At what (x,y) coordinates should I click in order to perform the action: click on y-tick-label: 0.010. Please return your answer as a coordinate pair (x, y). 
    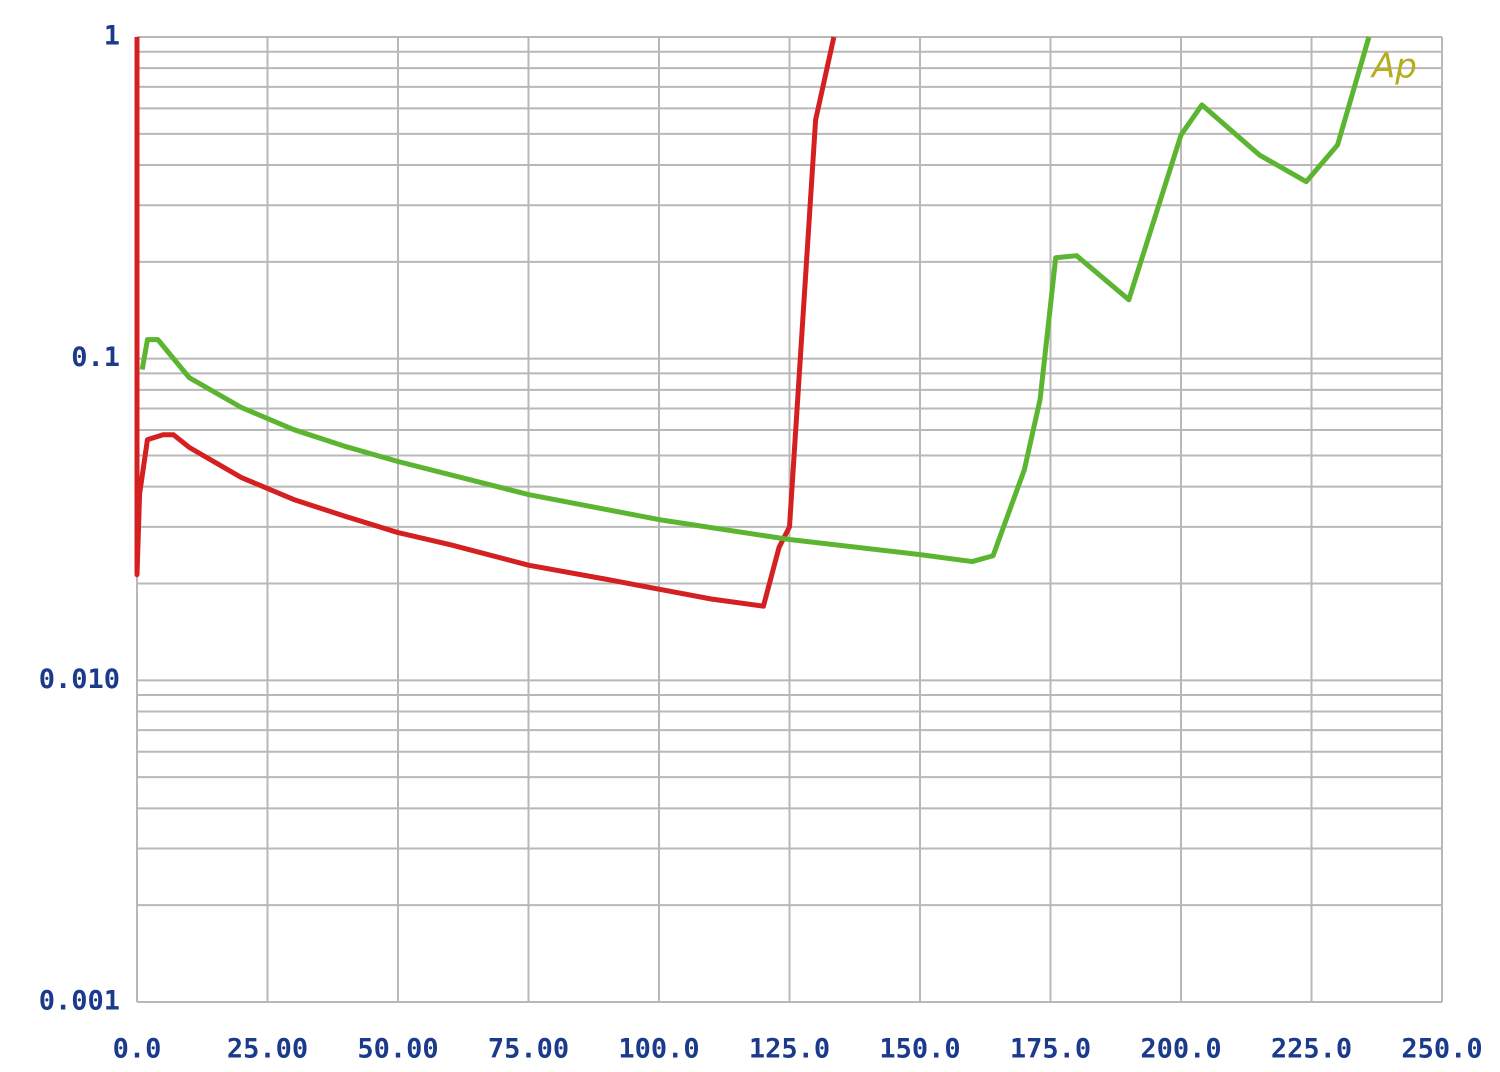
    Looking at the image, I should click on (79, 679).